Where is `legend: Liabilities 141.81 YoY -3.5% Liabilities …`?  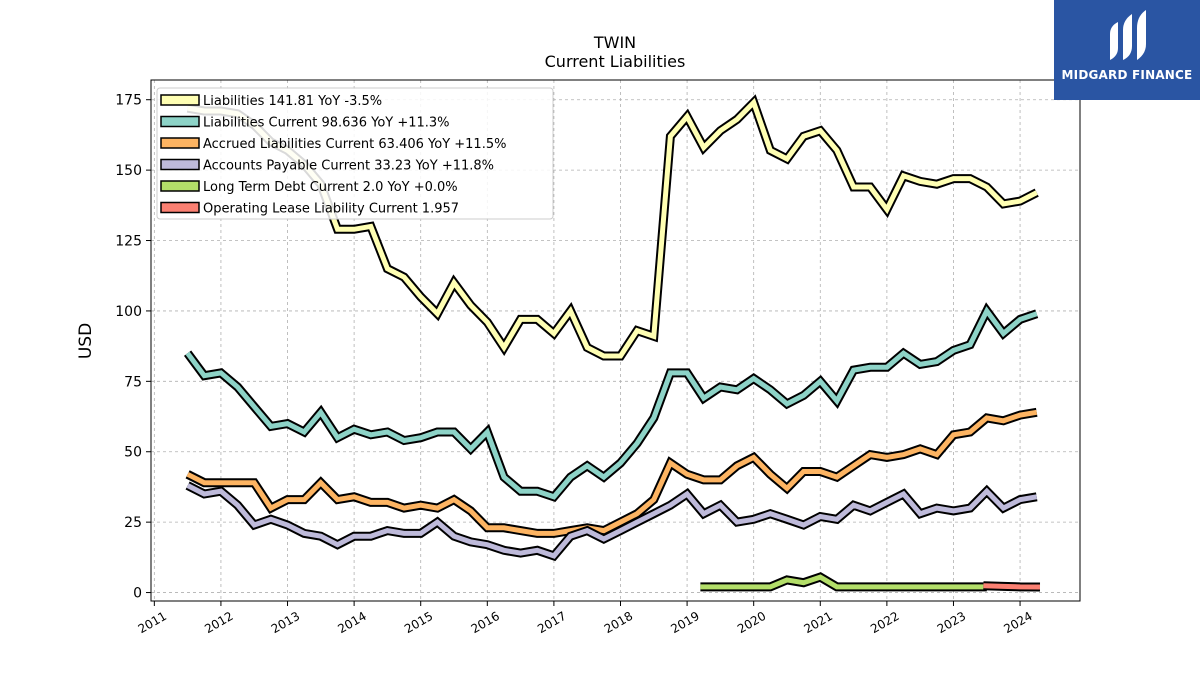 legend: Liabilities 141.81 YoY -3.5% Liabilities … is located at coordinates (355, 153).